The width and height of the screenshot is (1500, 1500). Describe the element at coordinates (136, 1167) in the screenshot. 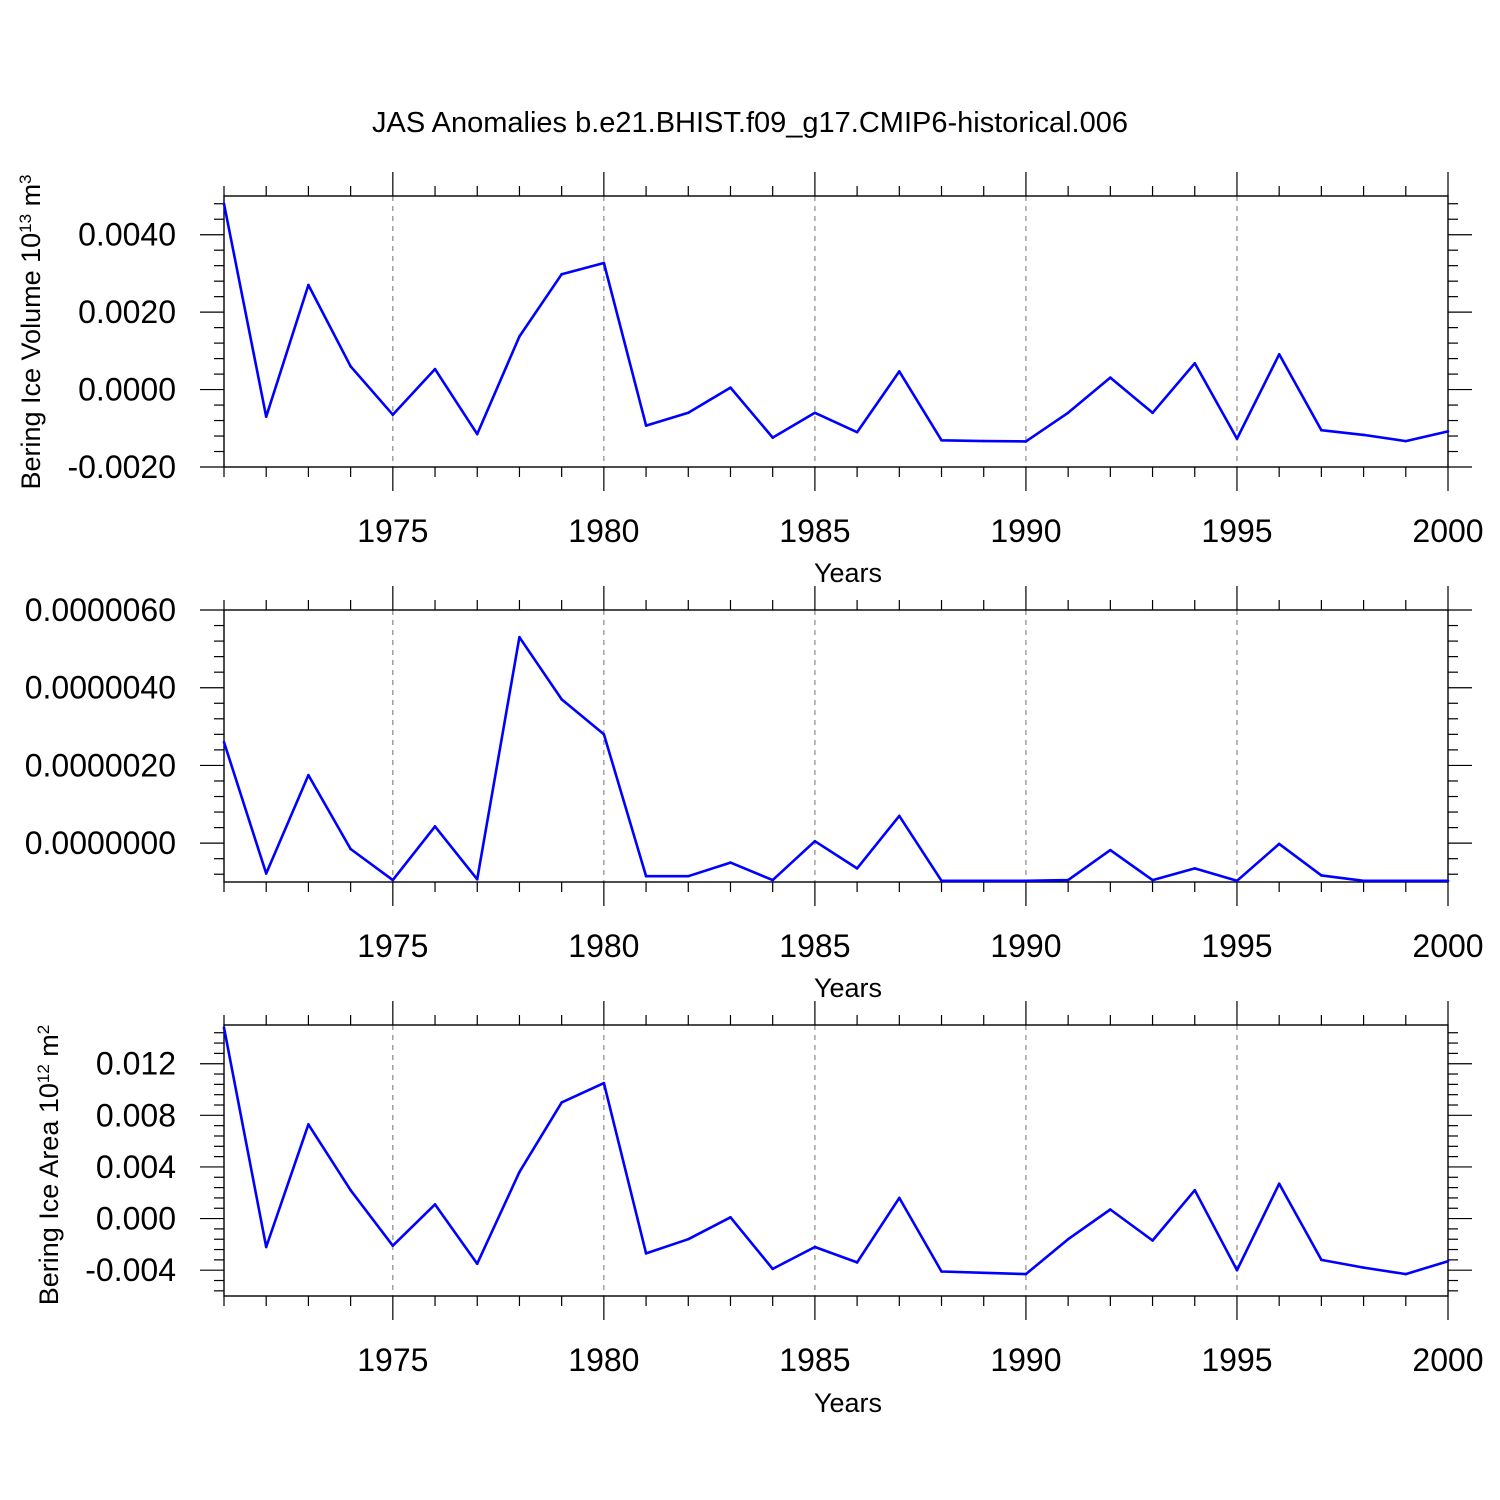

I see `y-tick-label: 0.004` at that location.